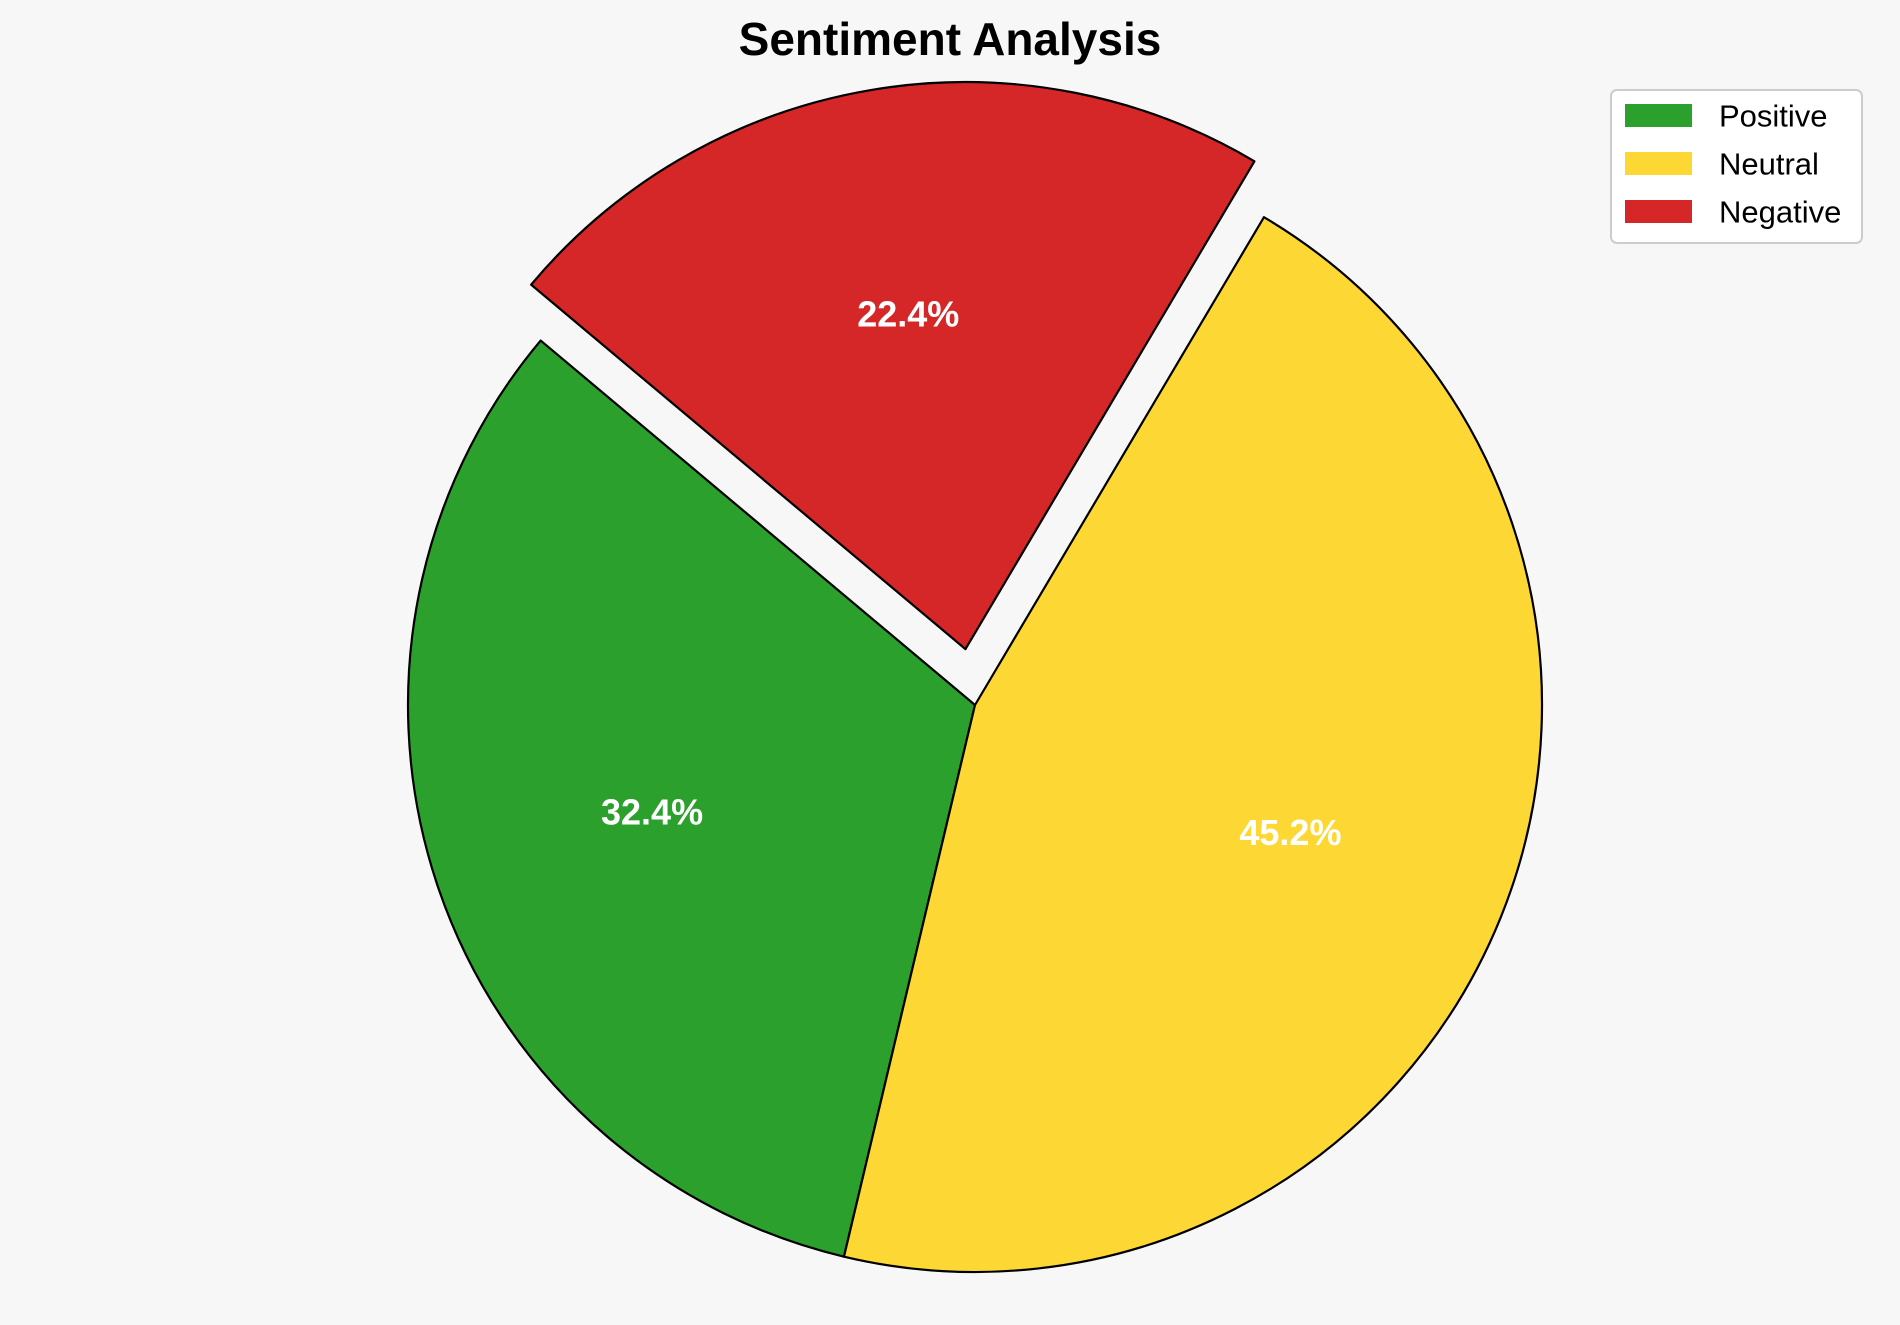 The width and height of the screenshot is (1900, 1325). Describe the element at coordinates (1290, 832) in the screenshot. I see `pie-label-neutral: 45.2%` at that location.